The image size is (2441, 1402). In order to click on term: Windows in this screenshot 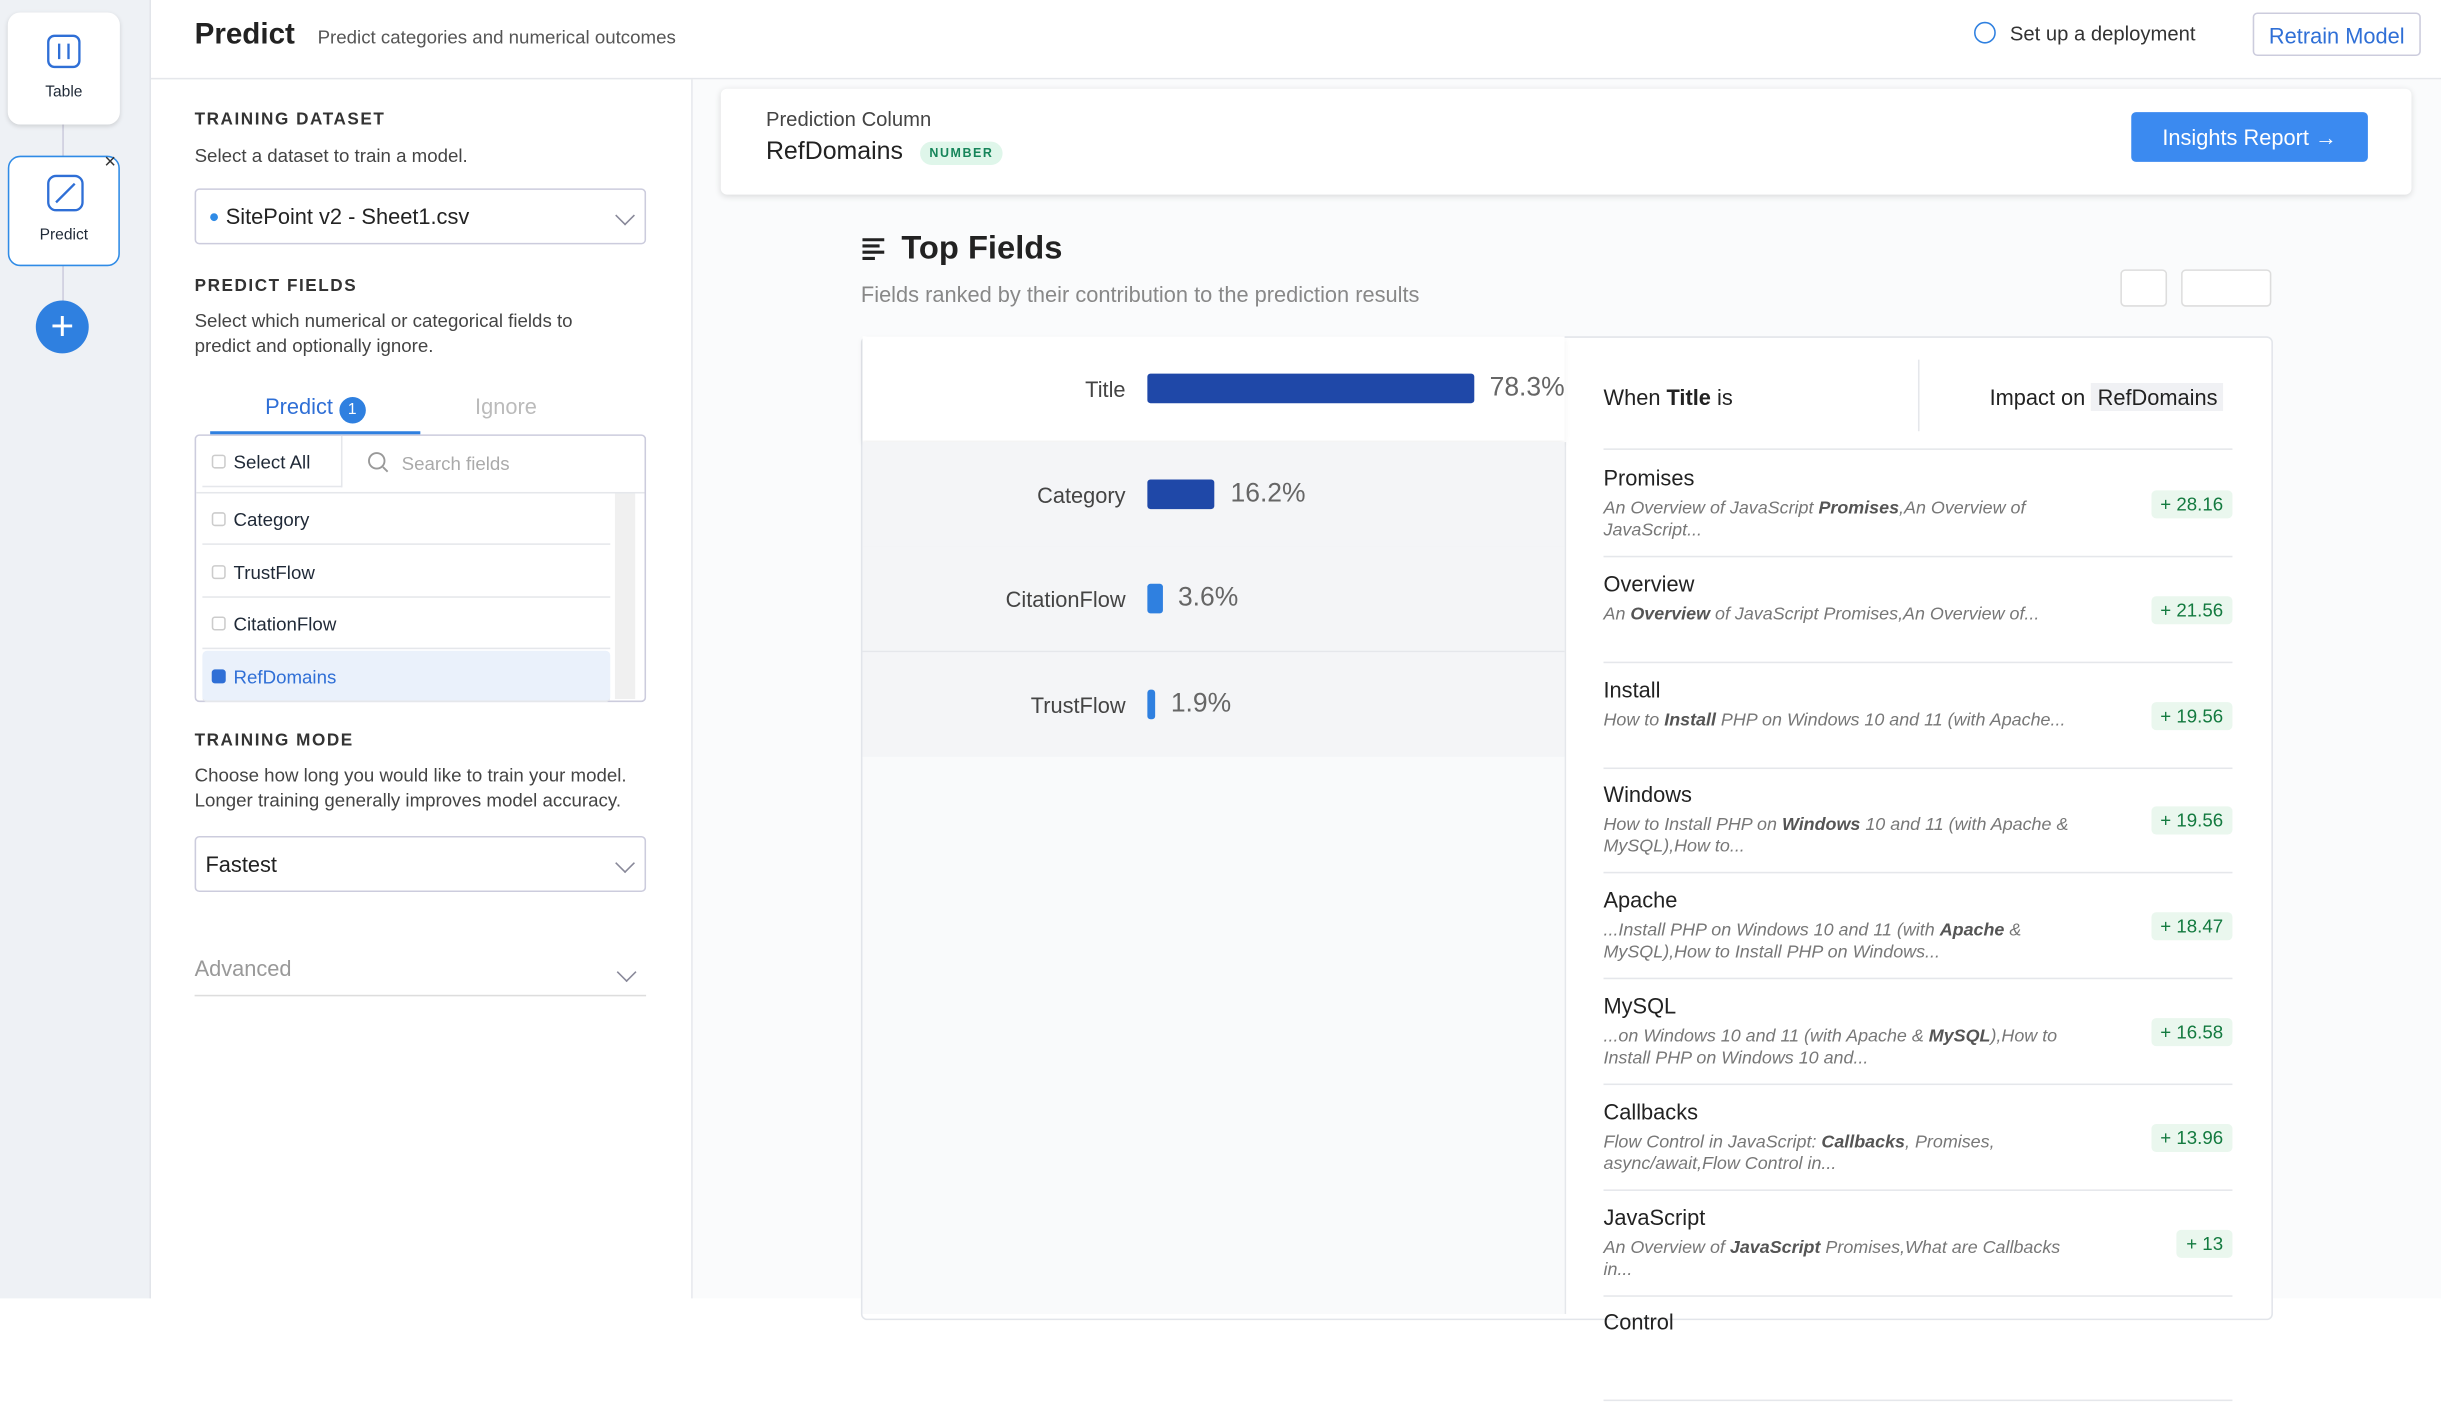, I will do `click(1647, 795)`.